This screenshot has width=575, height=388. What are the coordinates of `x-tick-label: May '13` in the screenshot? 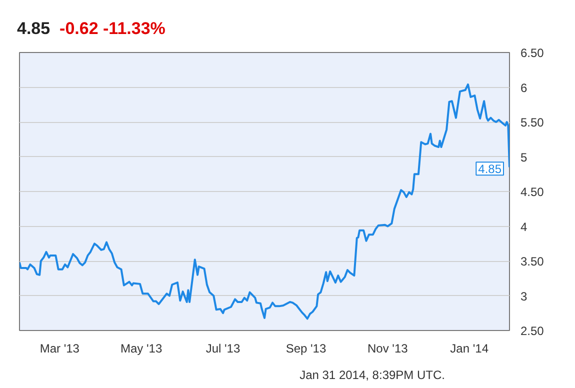 It's located at (141, 349).